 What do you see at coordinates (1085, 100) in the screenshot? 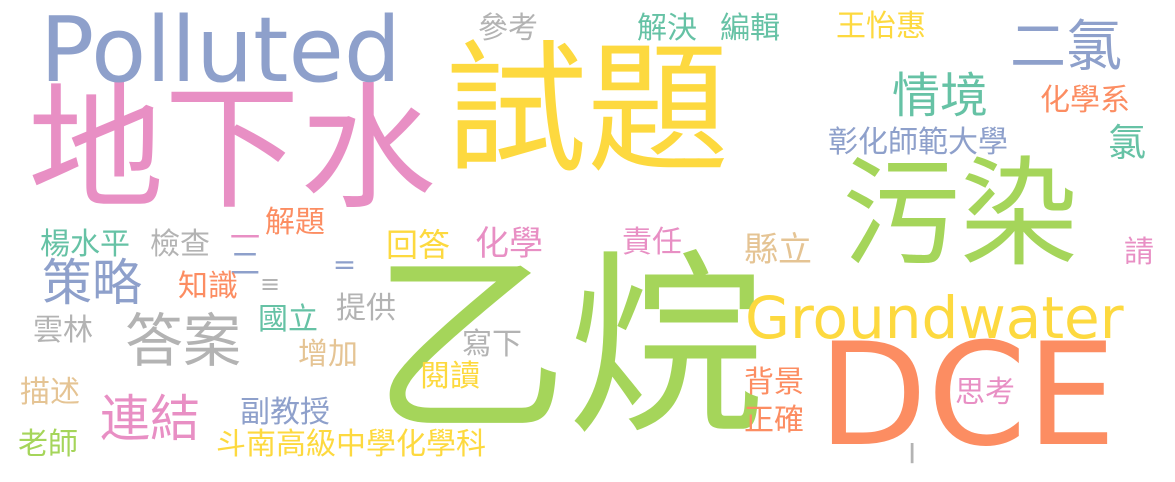
I see `word-huaxuexi: 化學系` at bounding box center [1085, 100].